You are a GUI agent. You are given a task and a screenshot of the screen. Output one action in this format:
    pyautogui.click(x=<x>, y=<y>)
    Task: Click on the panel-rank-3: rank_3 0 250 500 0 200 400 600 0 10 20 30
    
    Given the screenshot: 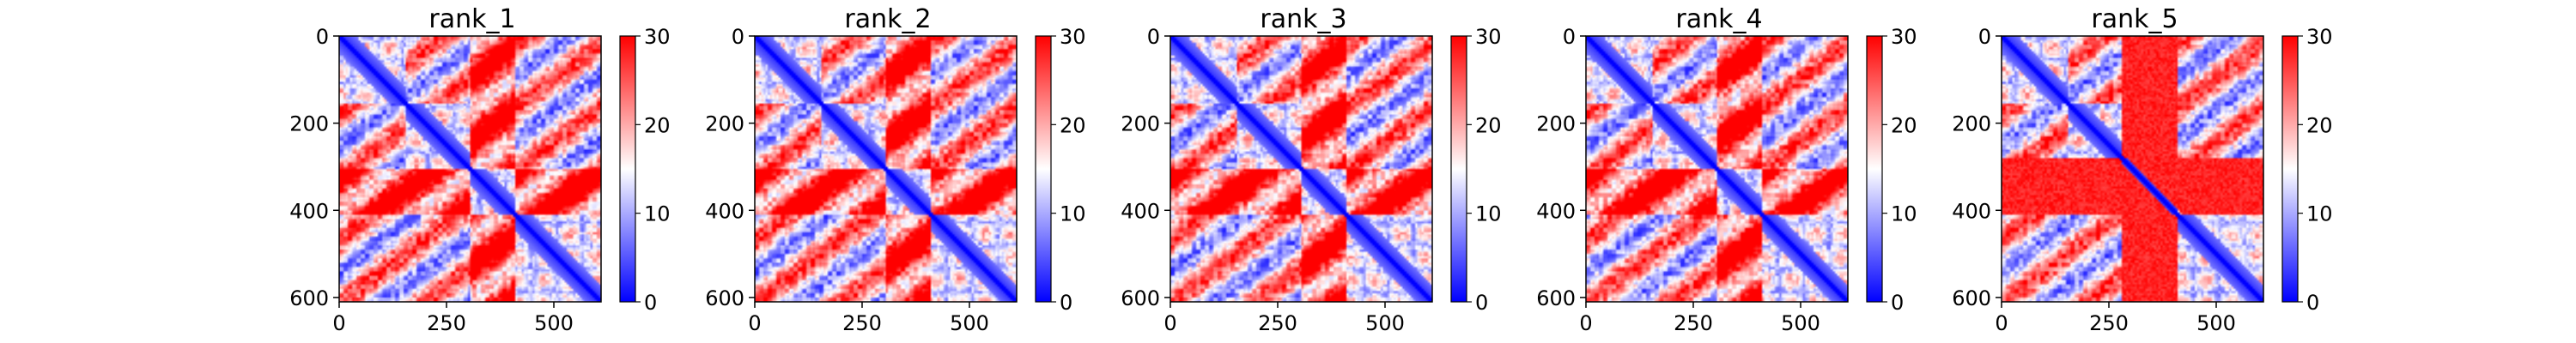 What is the action you would take?
    pyautogui.click(x=1311, y=169)
    